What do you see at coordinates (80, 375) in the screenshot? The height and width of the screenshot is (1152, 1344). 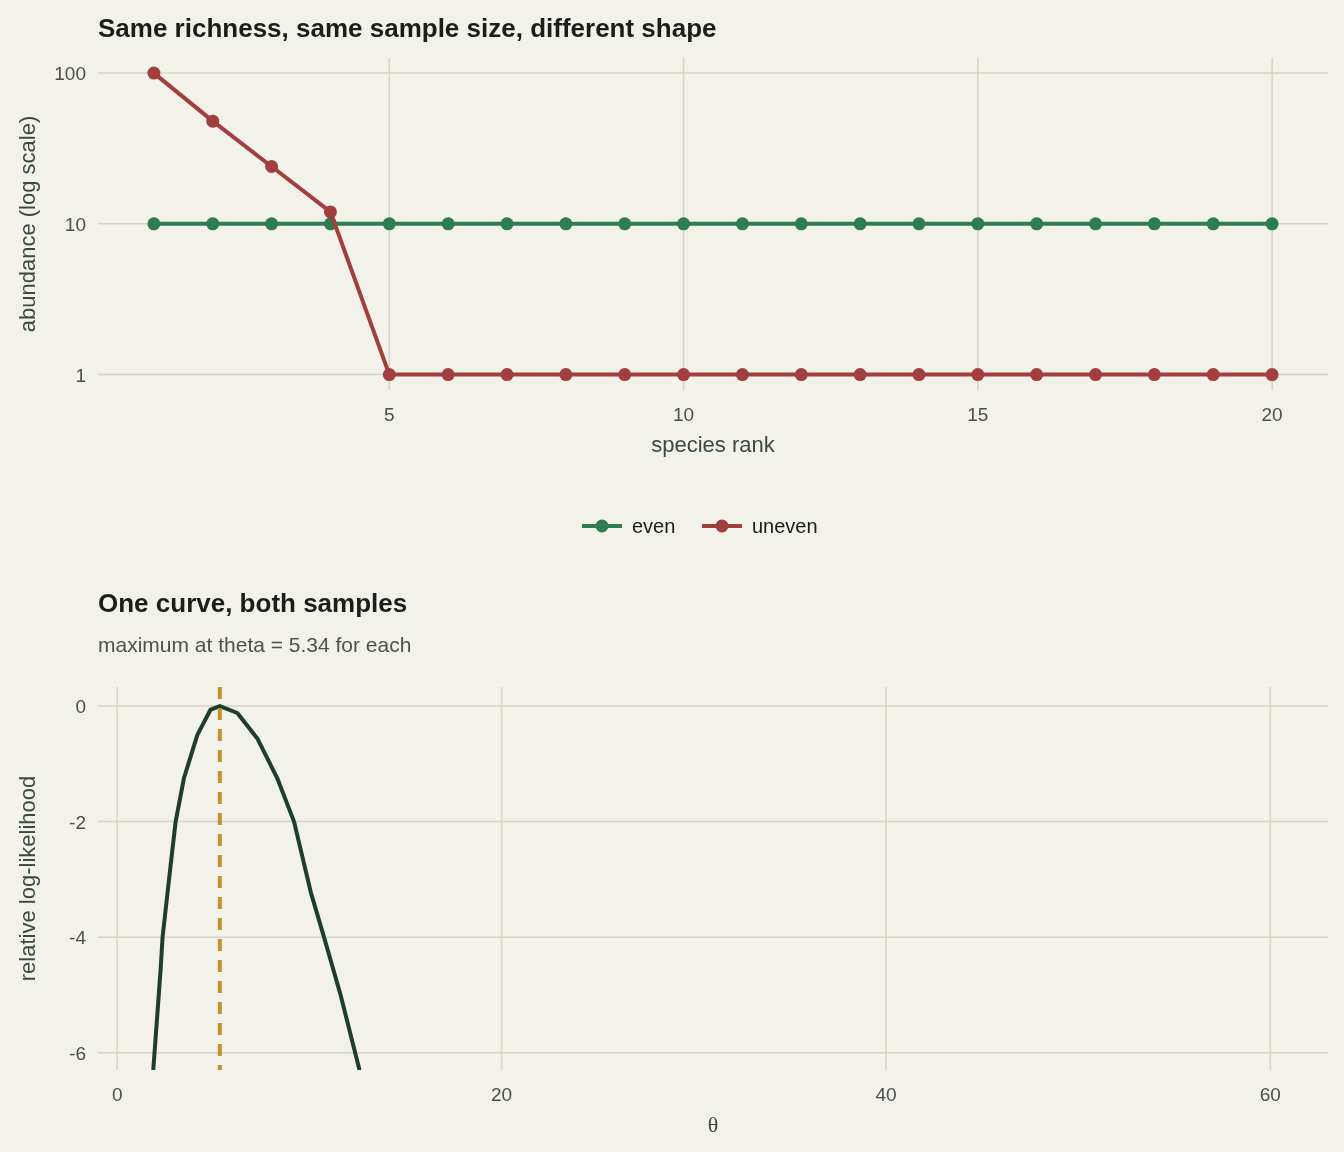 I see `y-tick-label: 1` at bounding box center [80, 375].